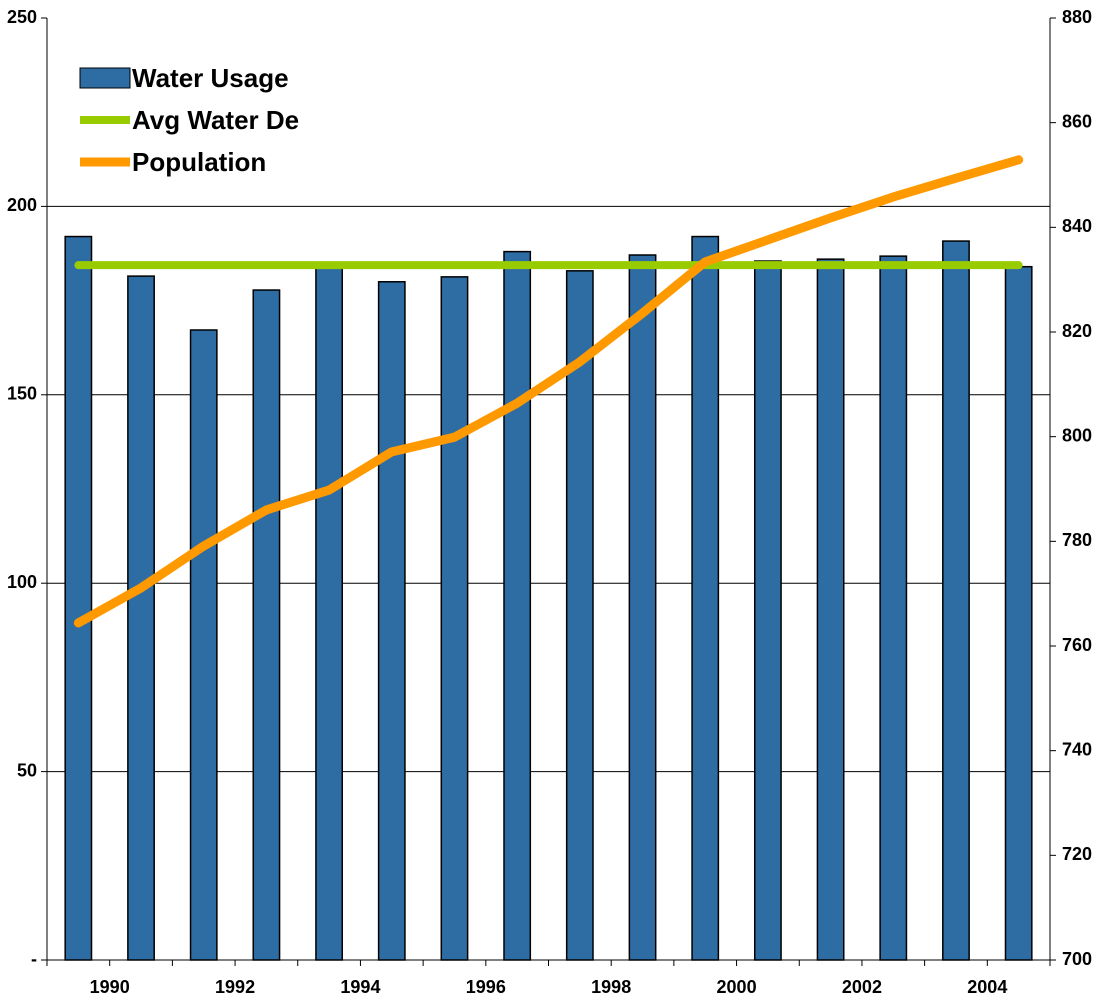 Image resolution: width=1103 pixels, height=1005 pixels. I want to click on x-tick-label: 1992, so click(235, 987).